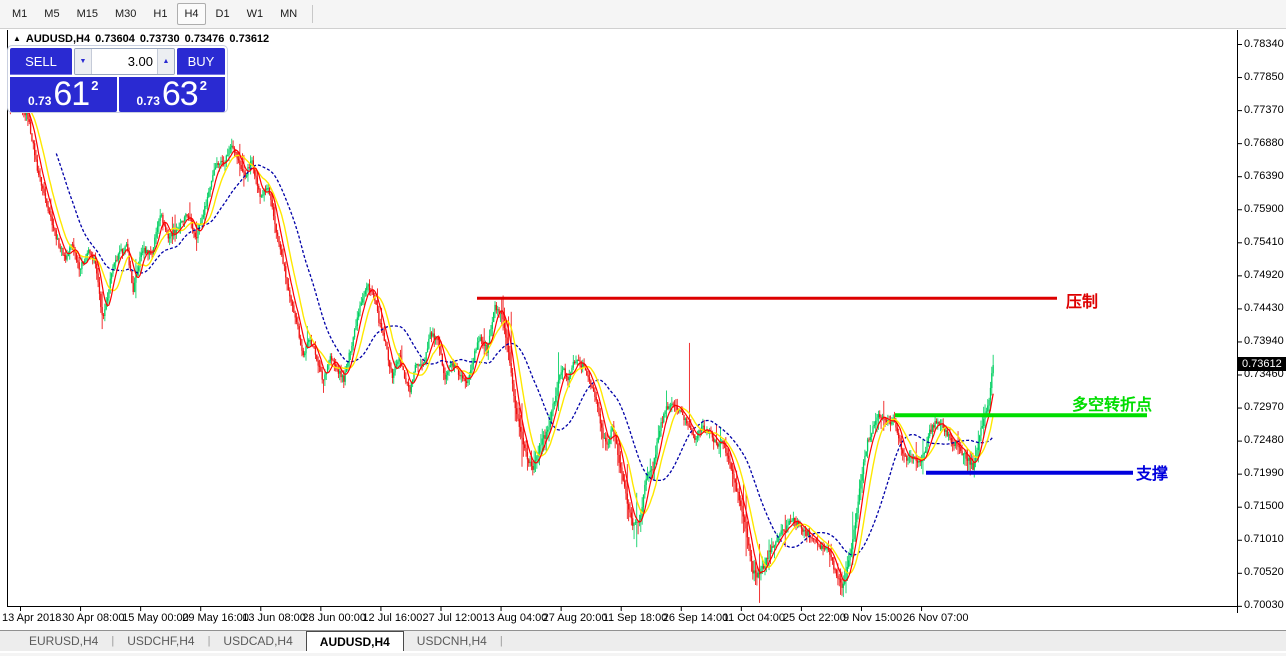  I want to click on volume-input: 3.00, so click(140, 61).